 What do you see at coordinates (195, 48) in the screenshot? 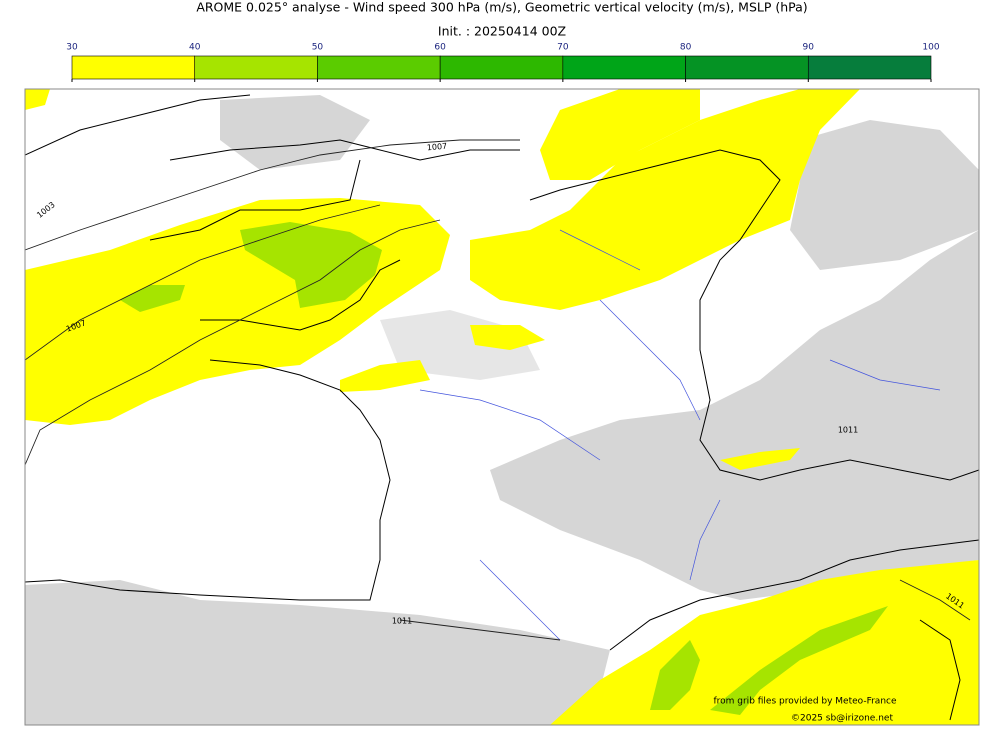
I see `colorbar-tick-label: 40` at bounding box center [195, 48].